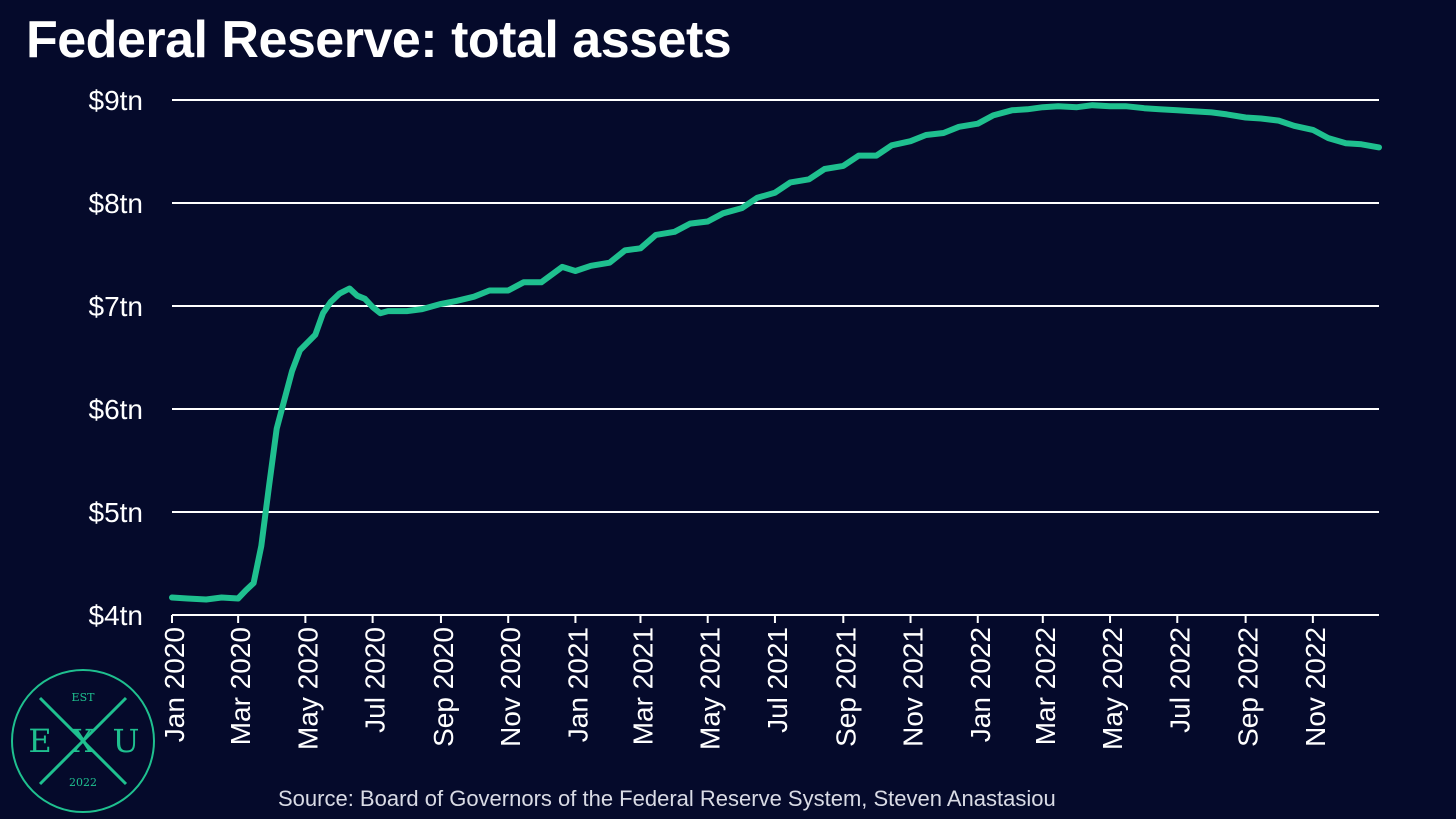 The image size is (1456, 819). What do you see at coordinates (1315, 687) in the screenshot?
I see `x-tick-label: Nov 2022` at bounding box center [1315, 687].